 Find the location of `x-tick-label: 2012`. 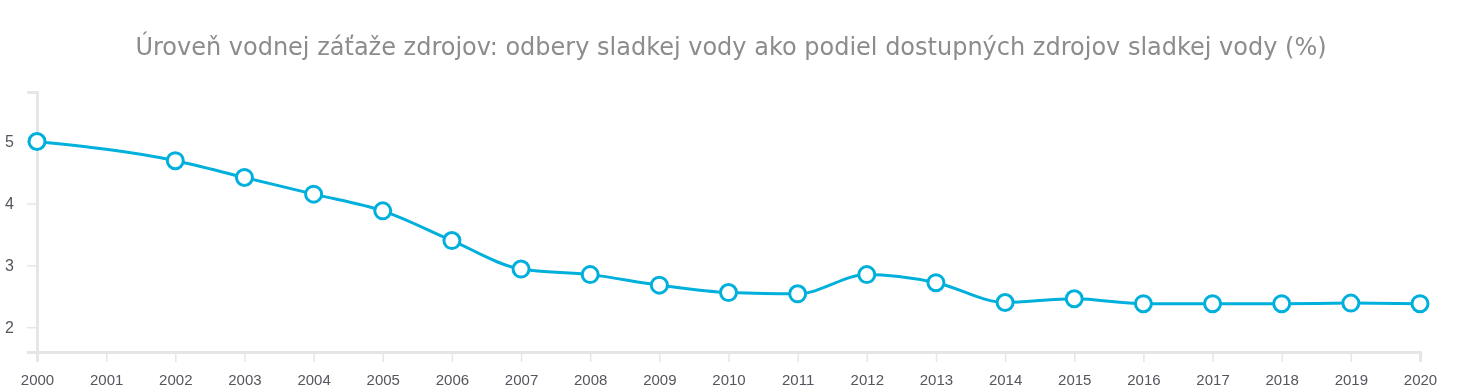

x-tick-label: 2012 is located at coordinates (867, 379).